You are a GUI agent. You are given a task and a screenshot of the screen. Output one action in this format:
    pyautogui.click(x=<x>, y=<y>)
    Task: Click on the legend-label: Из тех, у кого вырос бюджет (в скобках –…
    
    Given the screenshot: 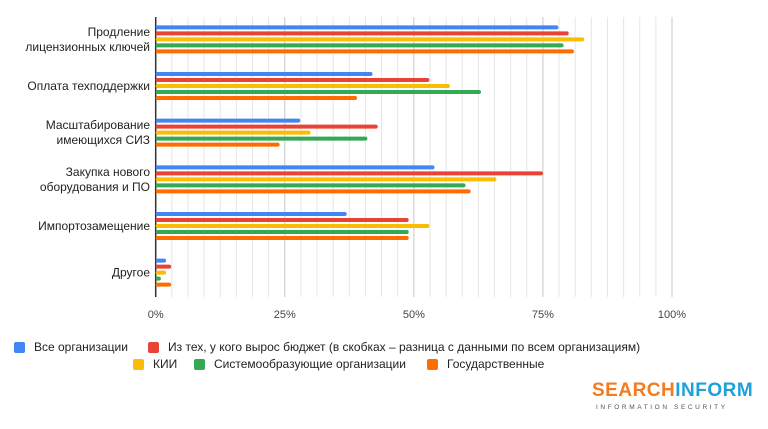 What is the action you would take?
    pyautogui.click(x=404, y=347)
    